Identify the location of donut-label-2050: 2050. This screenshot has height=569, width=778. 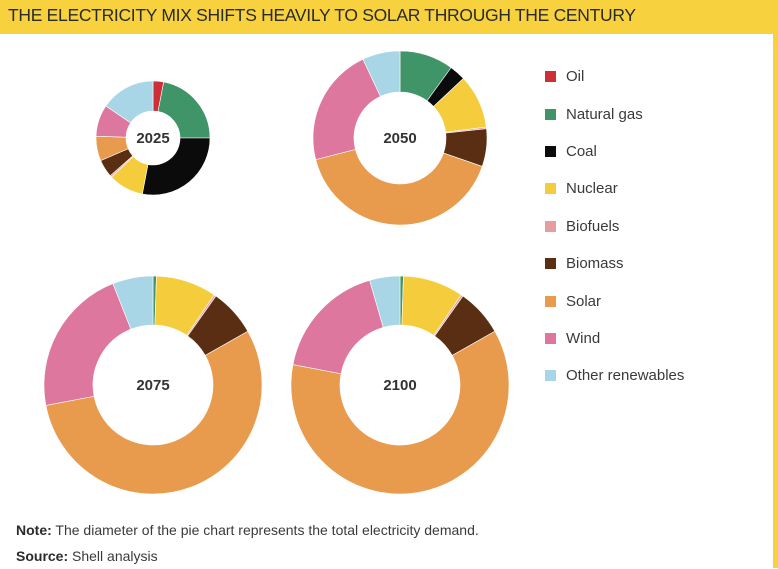
(399, 138).